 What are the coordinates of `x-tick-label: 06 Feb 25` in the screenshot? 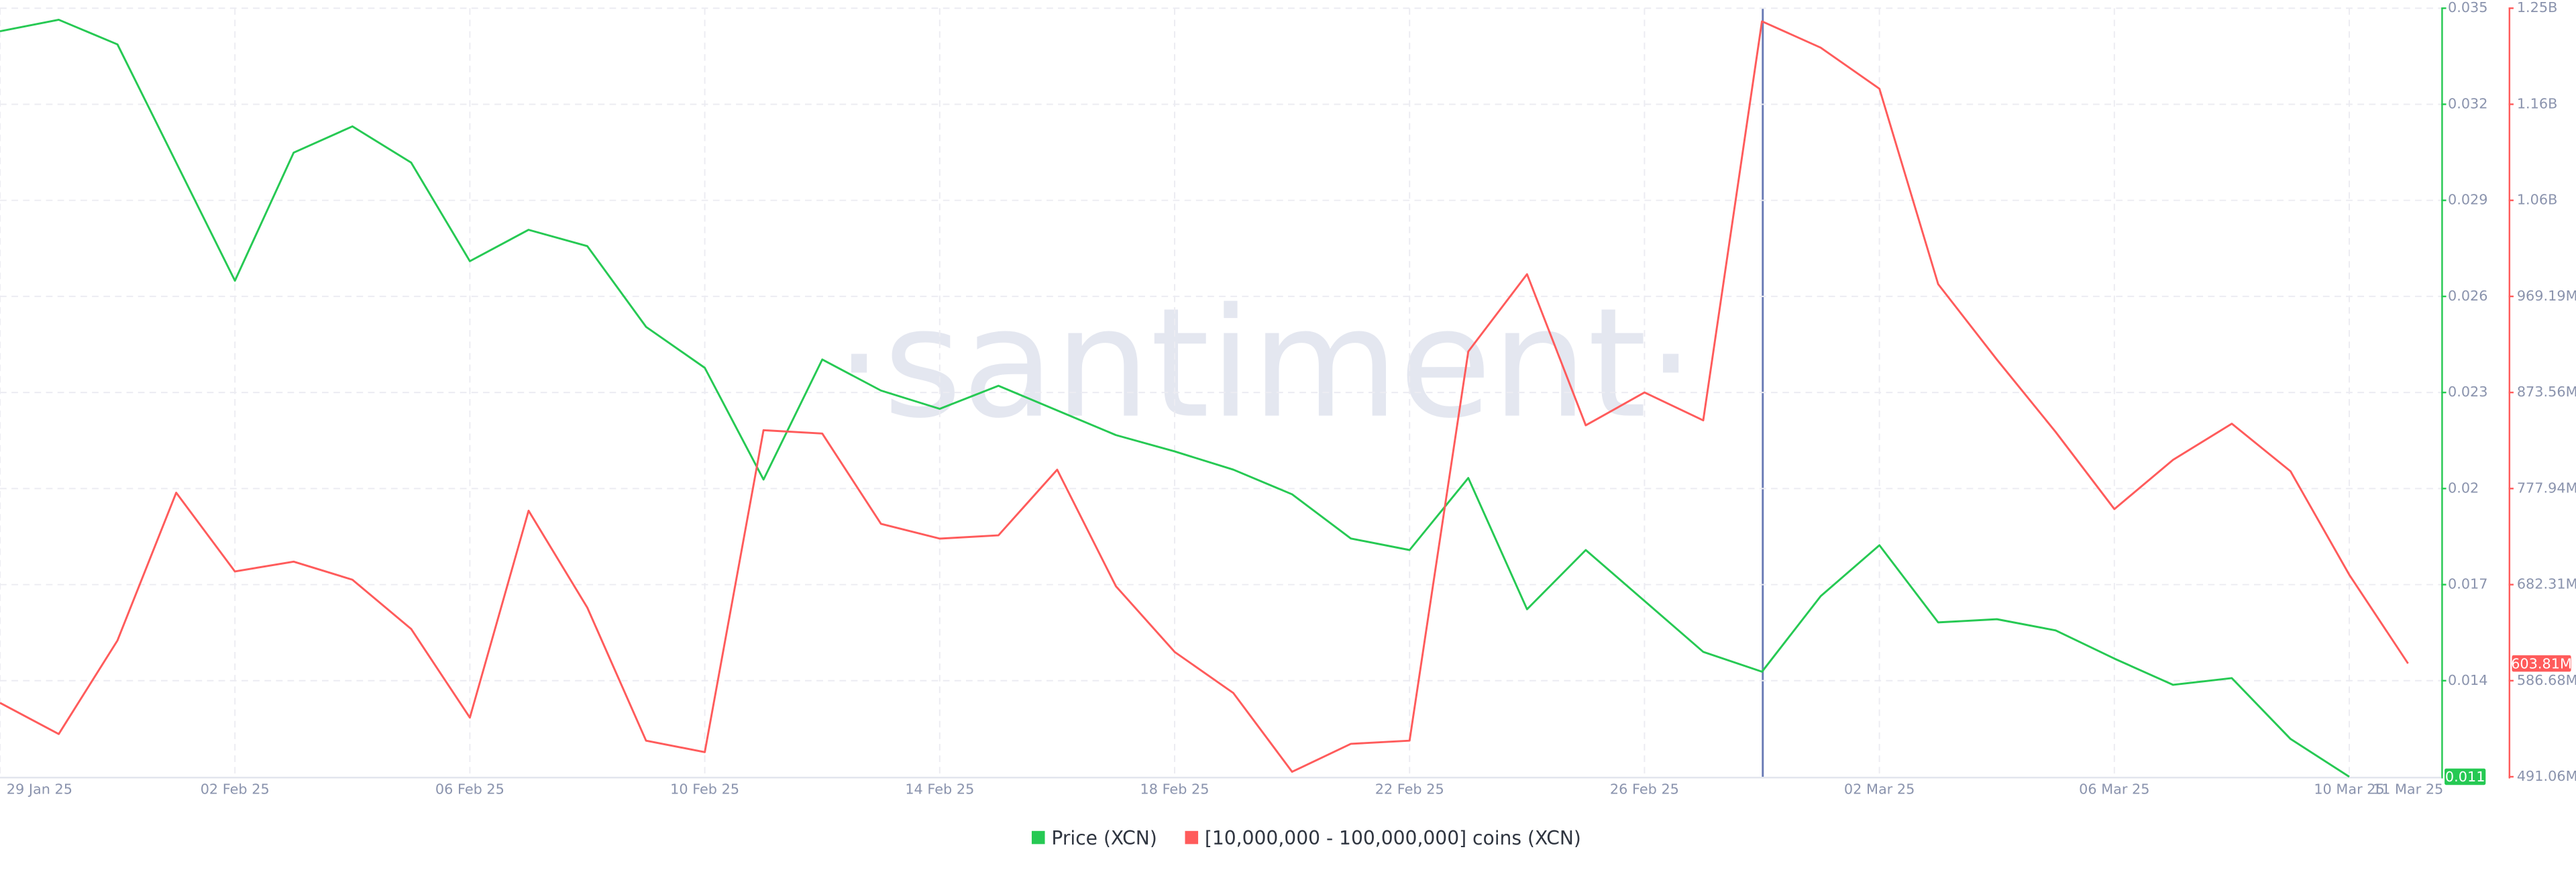 It's located at (469, 790).